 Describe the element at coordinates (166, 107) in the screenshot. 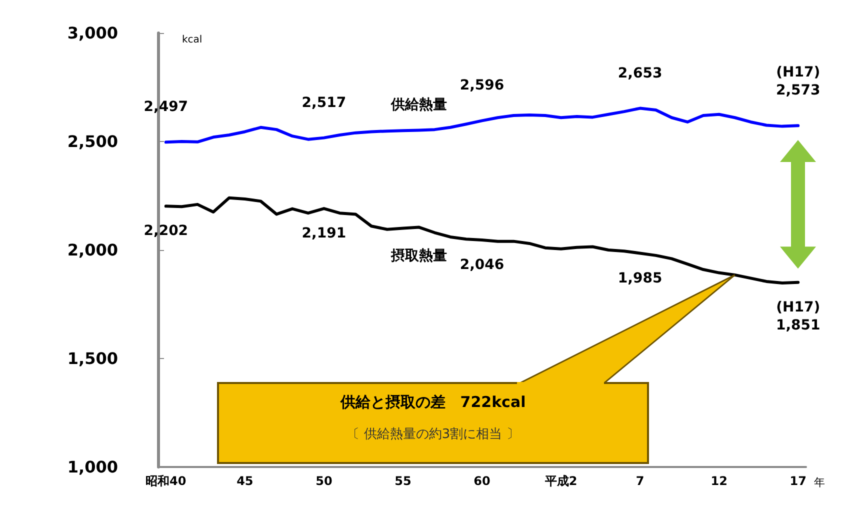

I see `data-label: 2,497` at that location.